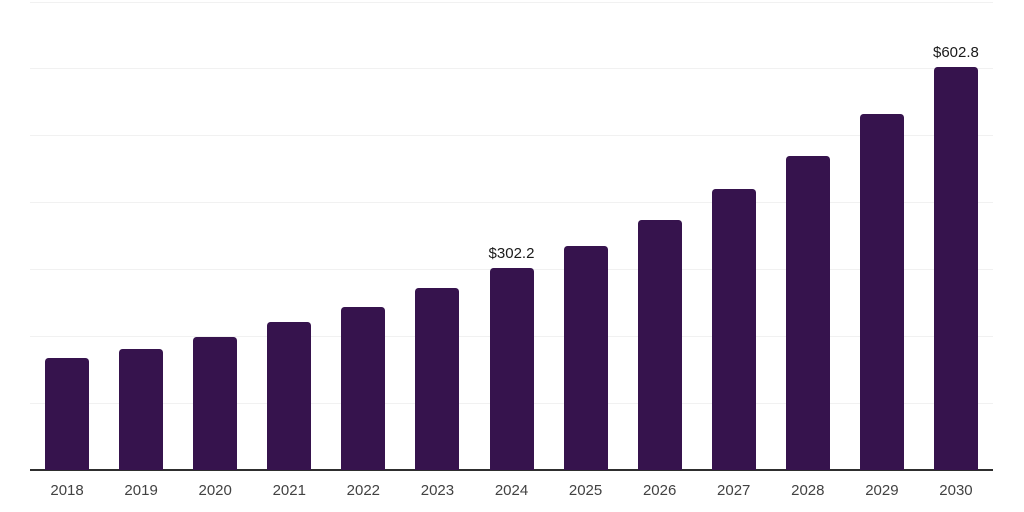  What do you see at coordinates (955, 268) in the screenshot?
I see `bar-2030` at bounding box center [955, 268].